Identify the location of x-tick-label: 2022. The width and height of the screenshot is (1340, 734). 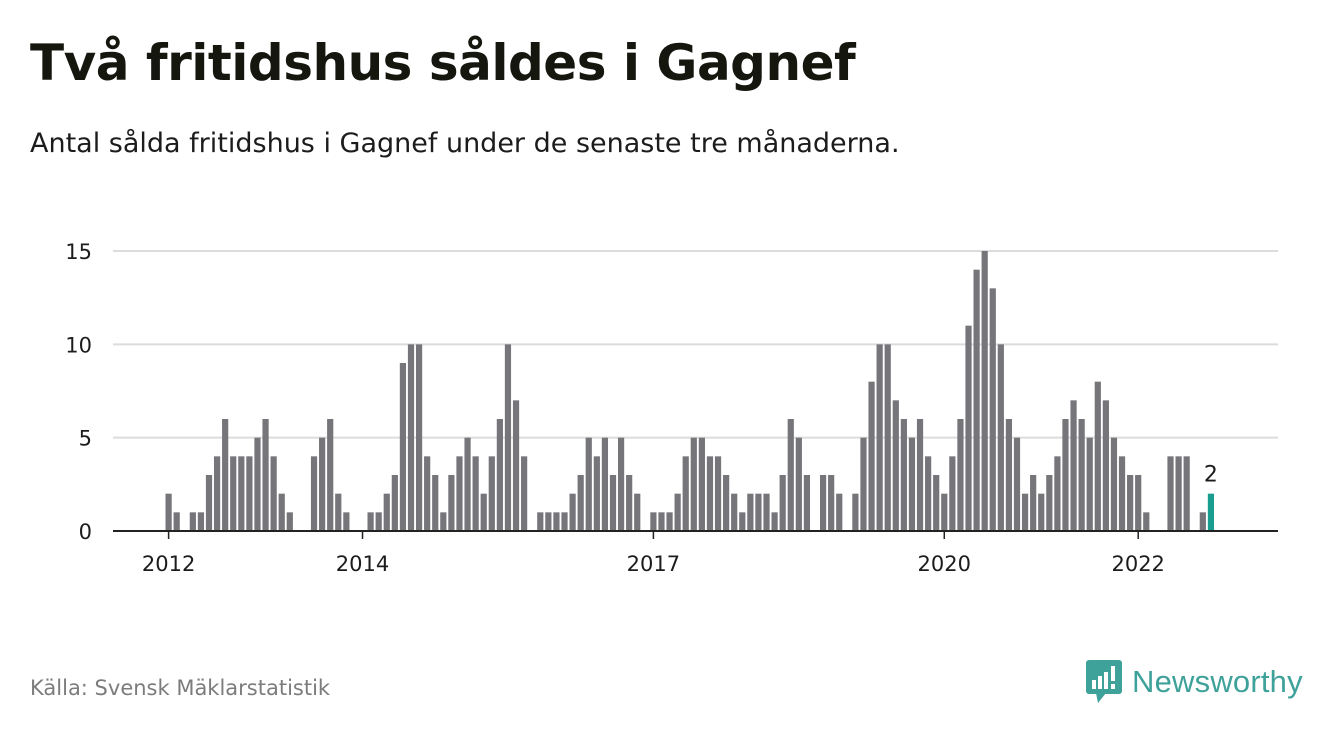
(1137, 564).